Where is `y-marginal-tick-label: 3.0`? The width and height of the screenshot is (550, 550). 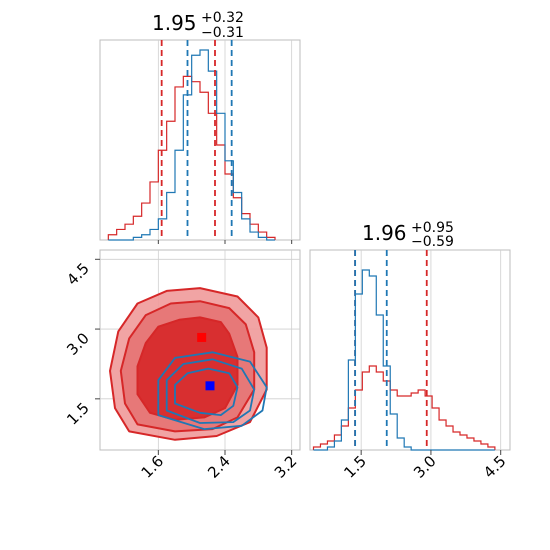
y-marginal-tick-label: 3.0 is located at coordinates (425, 467).